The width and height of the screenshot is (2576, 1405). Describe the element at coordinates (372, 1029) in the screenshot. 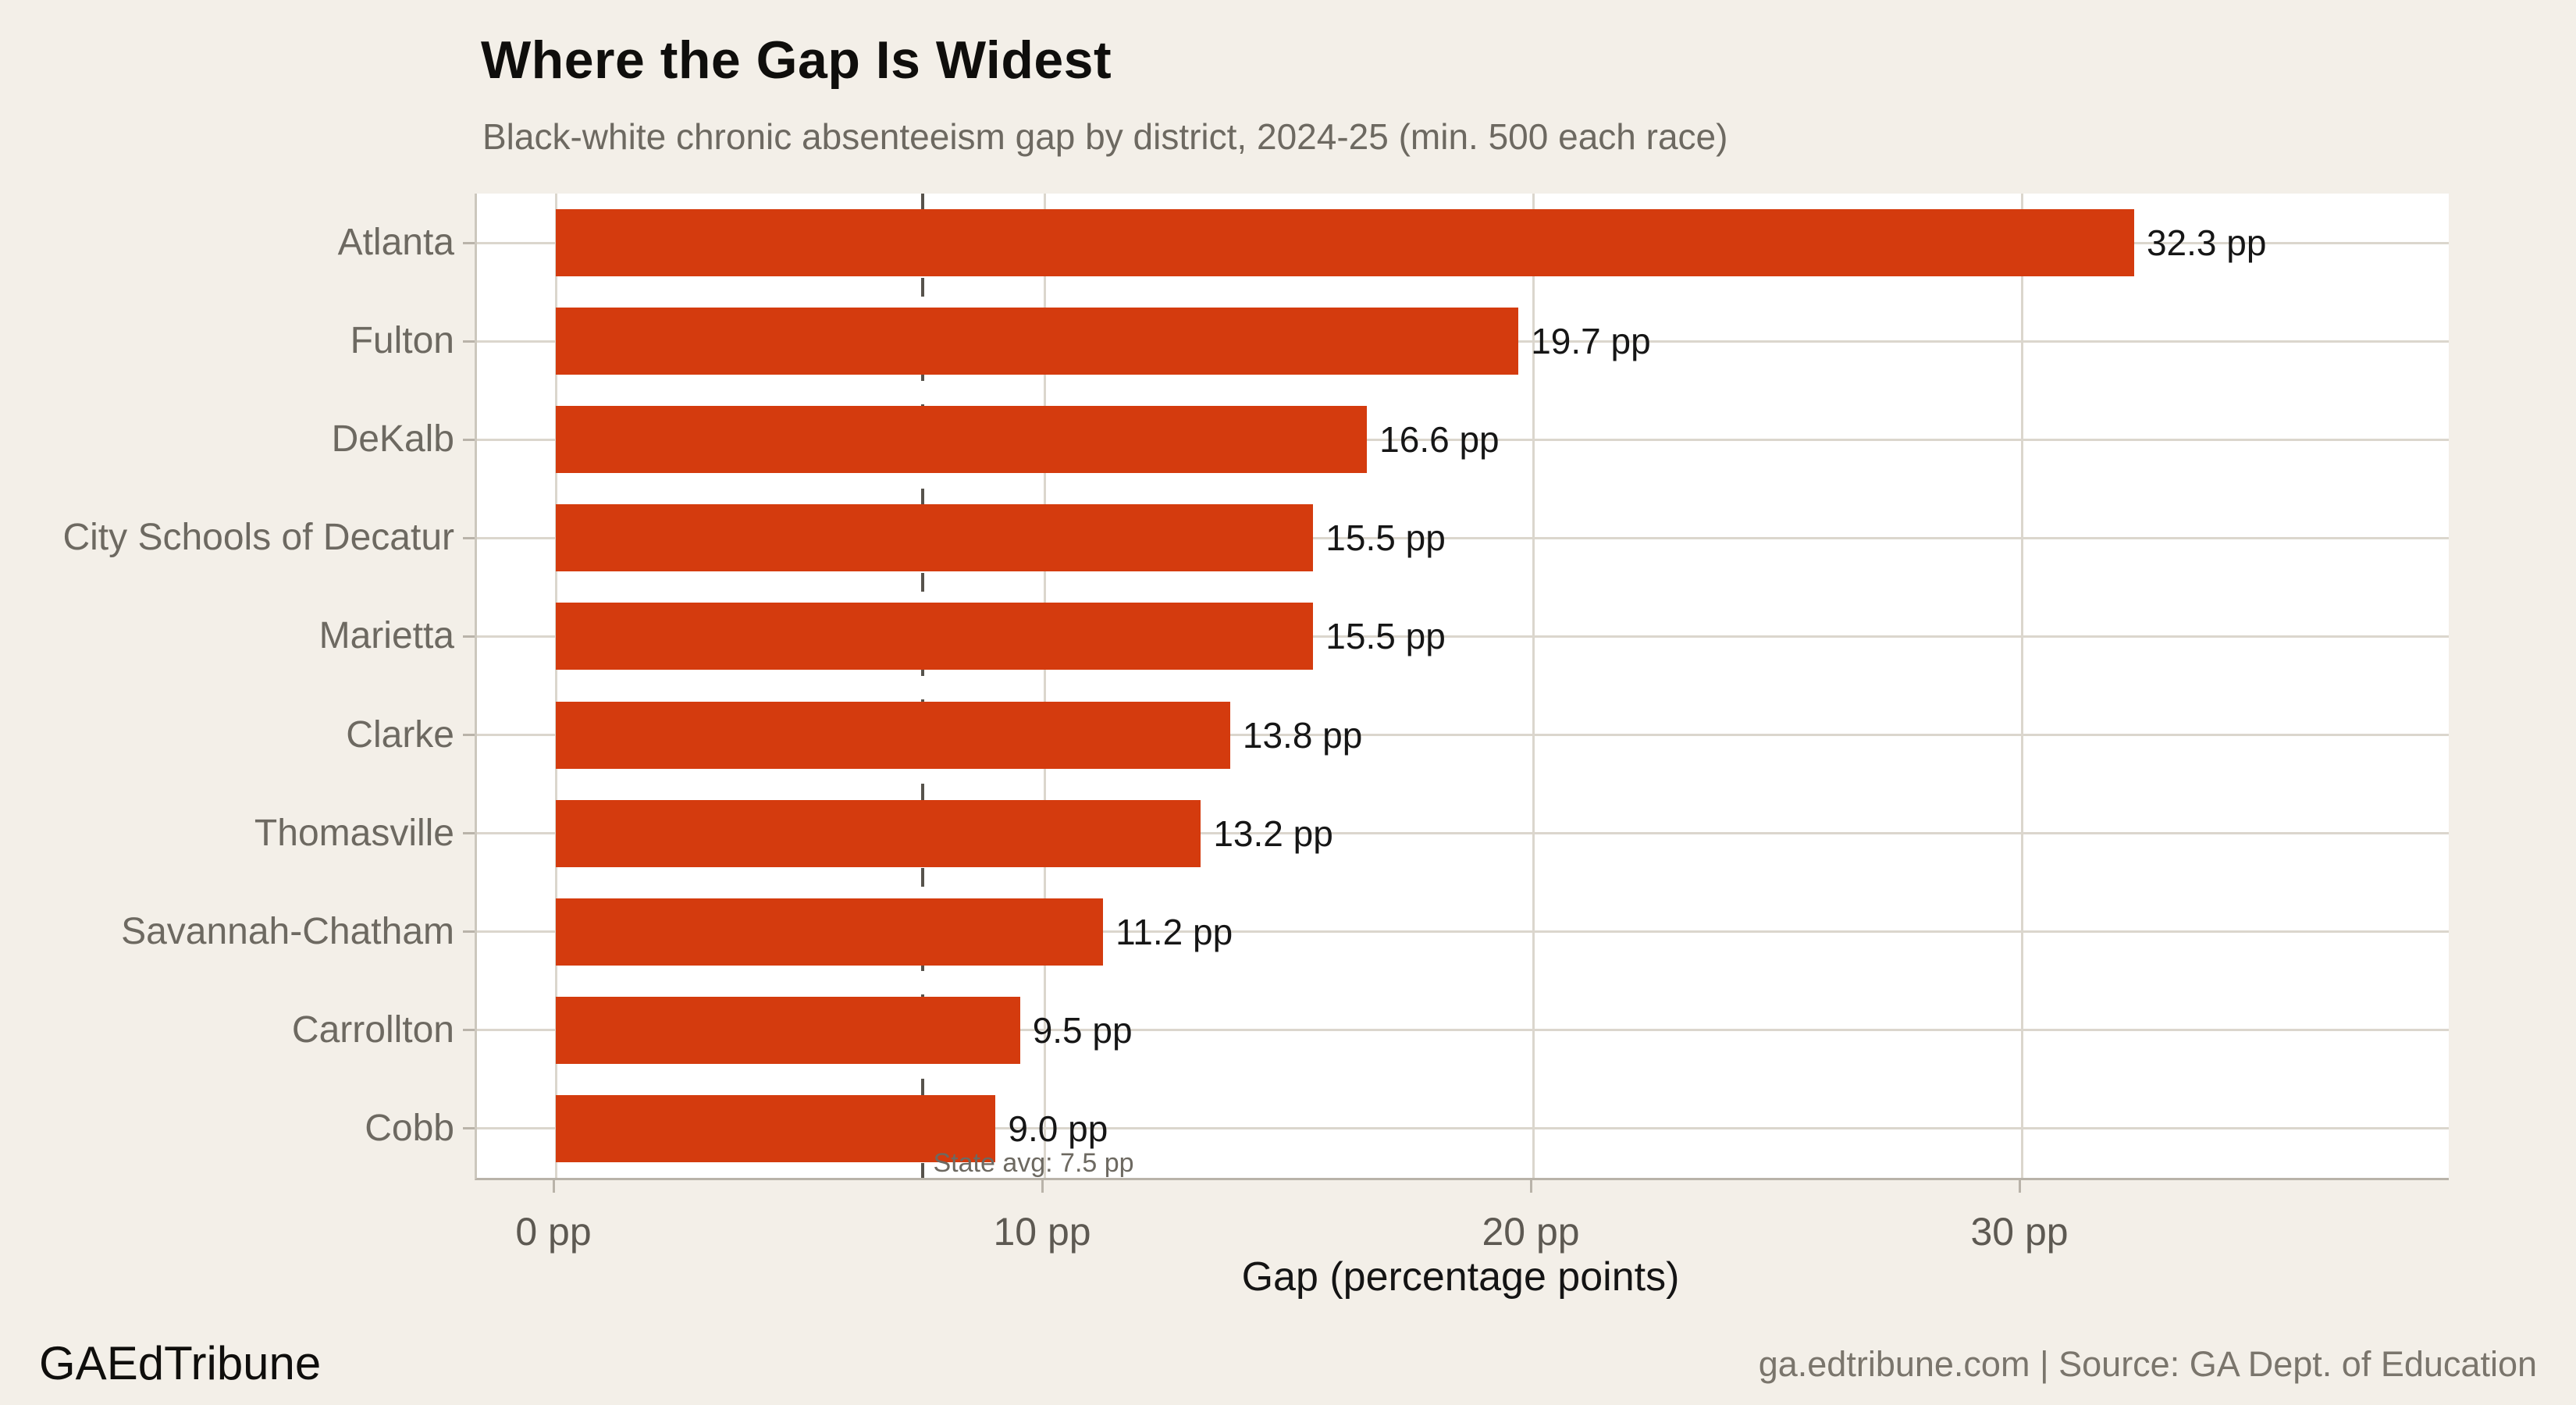

I see `y-axis-category-label: Carrollton` at that location.